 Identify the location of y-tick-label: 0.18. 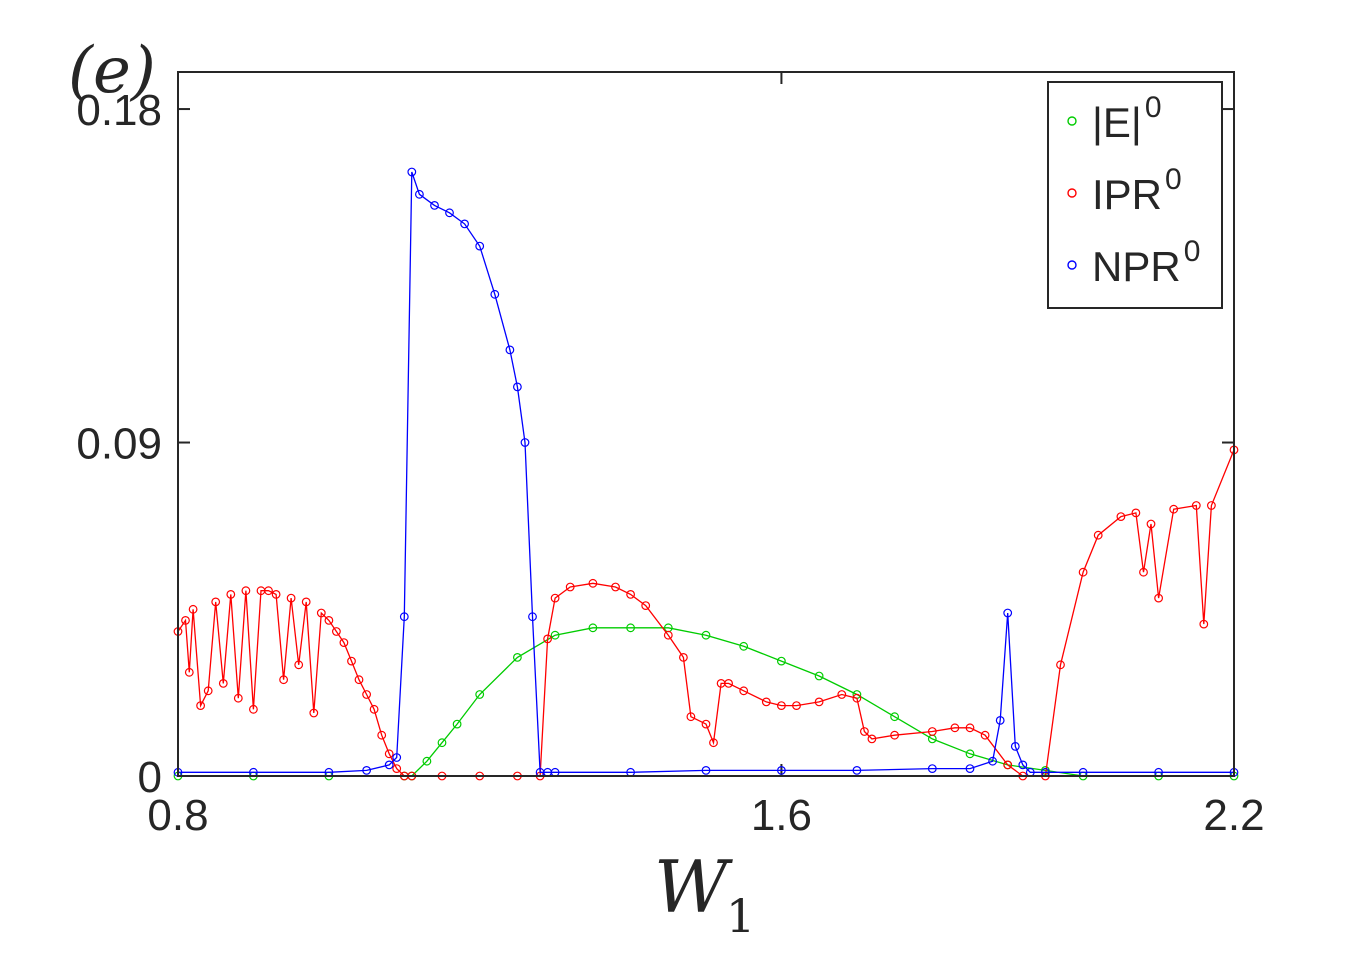
(119, 110).